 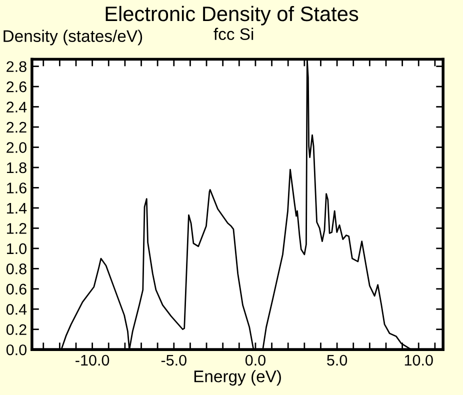 I want to click on y-tick-label: 2.2, so click(x=16, y=127).